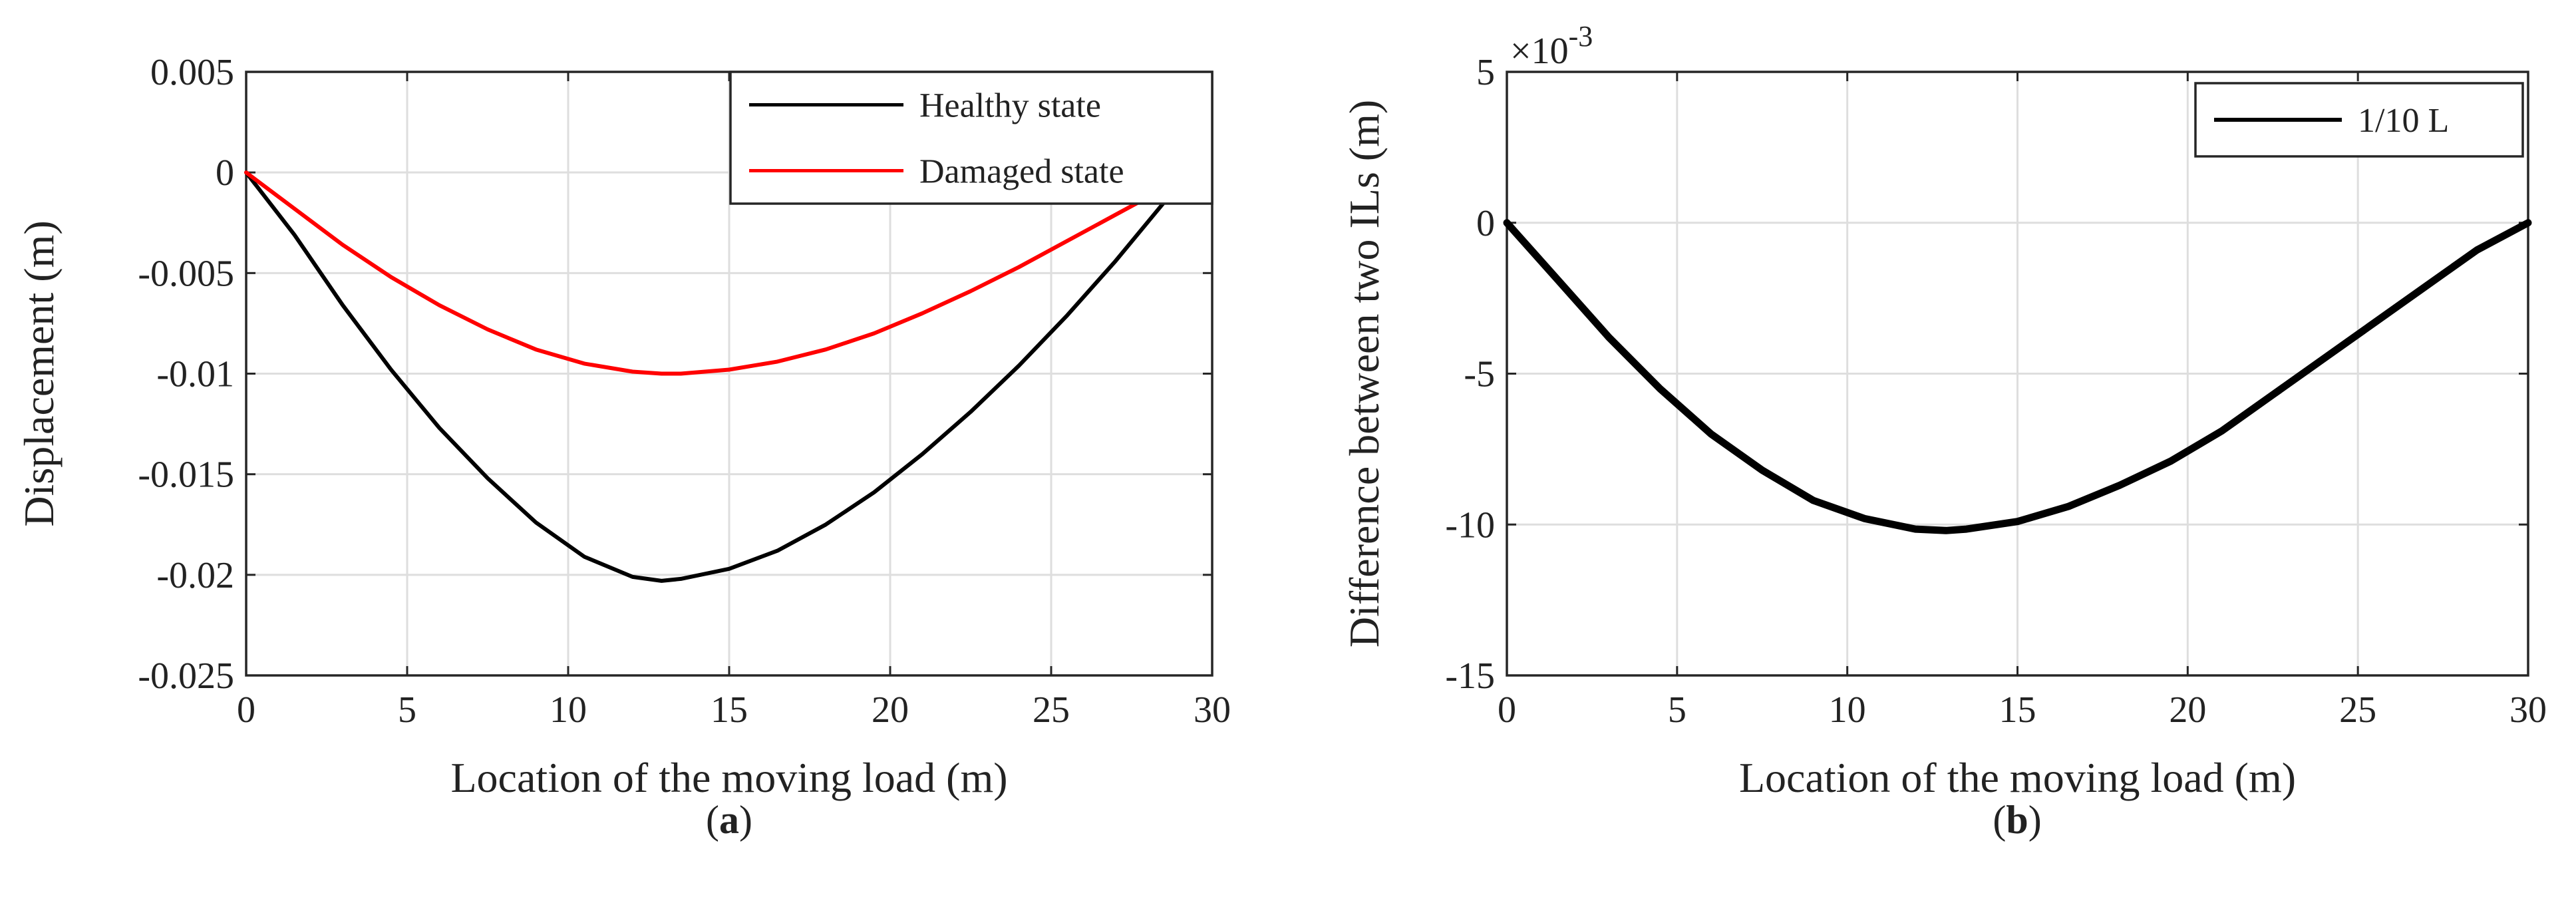  What do you see at coordinates (1539, 51) in the screenshot?
I see `exponent-base: ×10` at bounding box center [1539, 51].